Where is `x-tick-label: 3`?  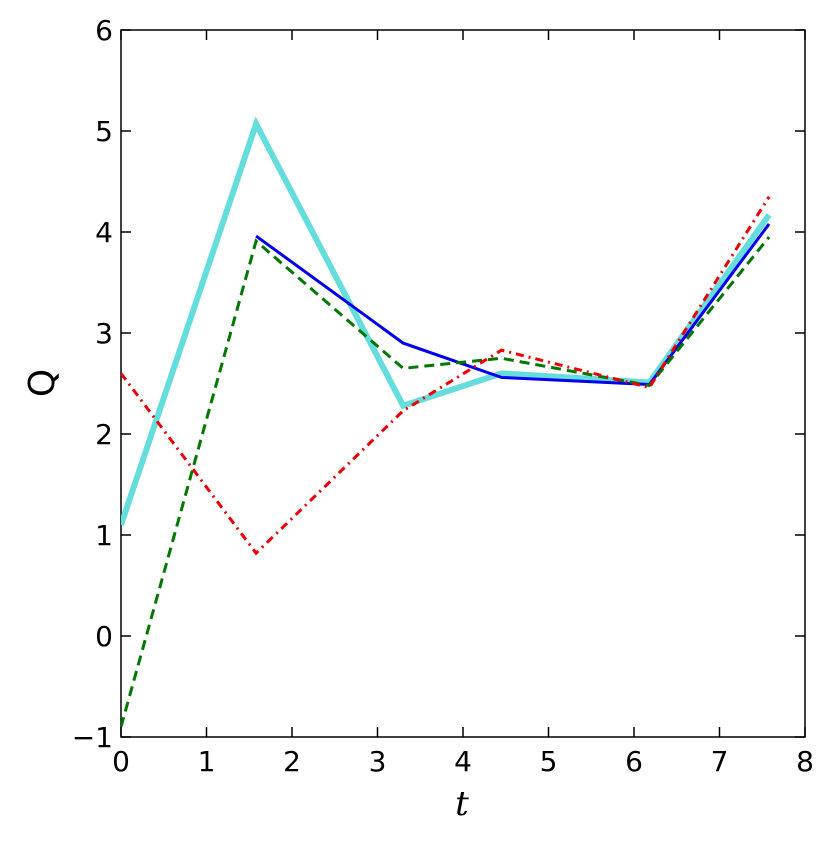
x-tick-label: 3 is located at coordinates (378, 761).